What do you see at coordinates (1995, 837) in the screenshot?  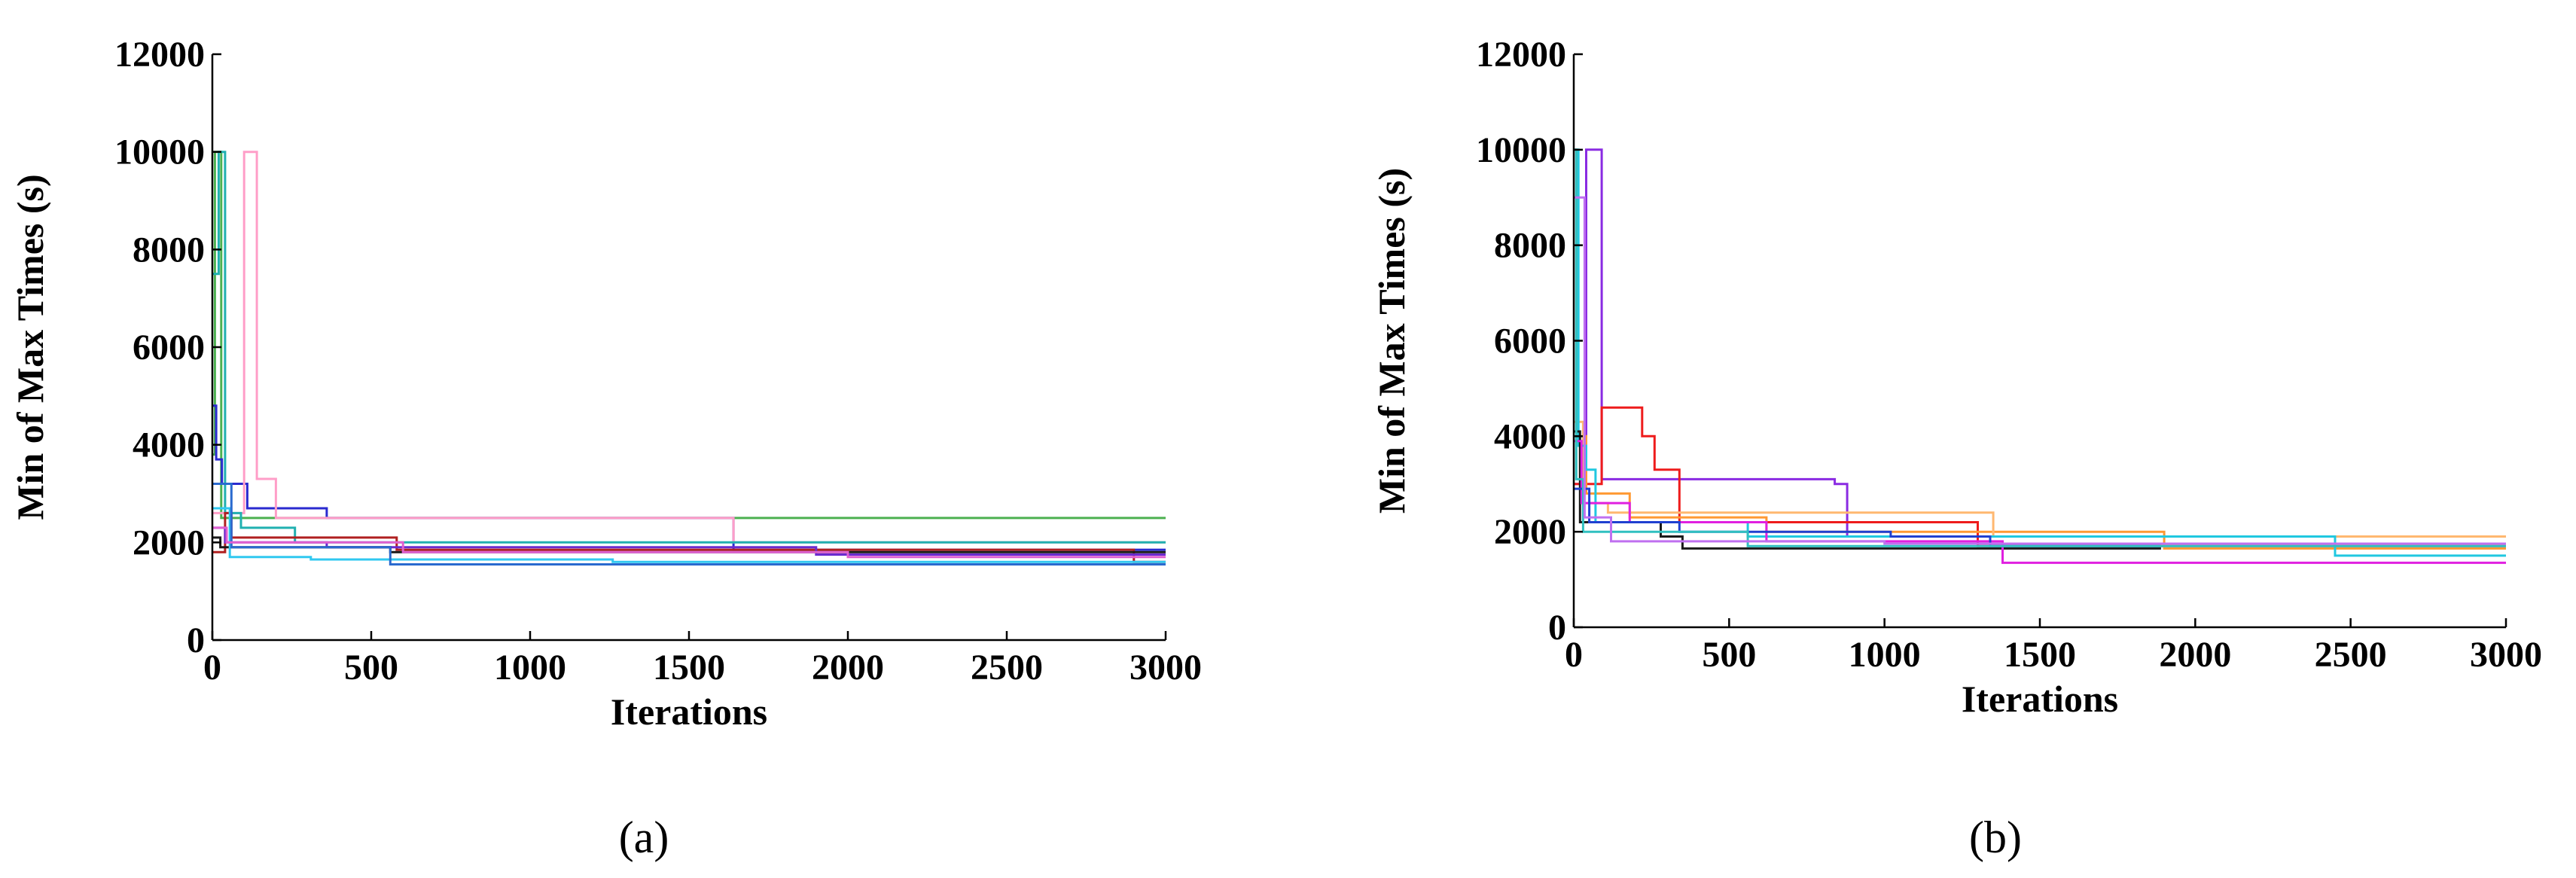 I see `panel-label-b: (b)` at bounding box center [1995, 837].